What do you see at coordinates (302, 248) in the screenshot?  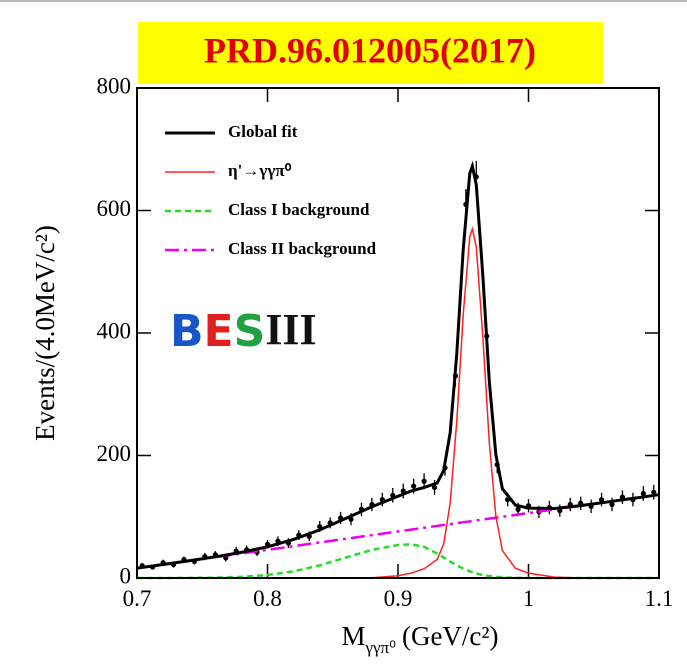 I see `legend-label: Class II background` at bounding box center [302, 248].